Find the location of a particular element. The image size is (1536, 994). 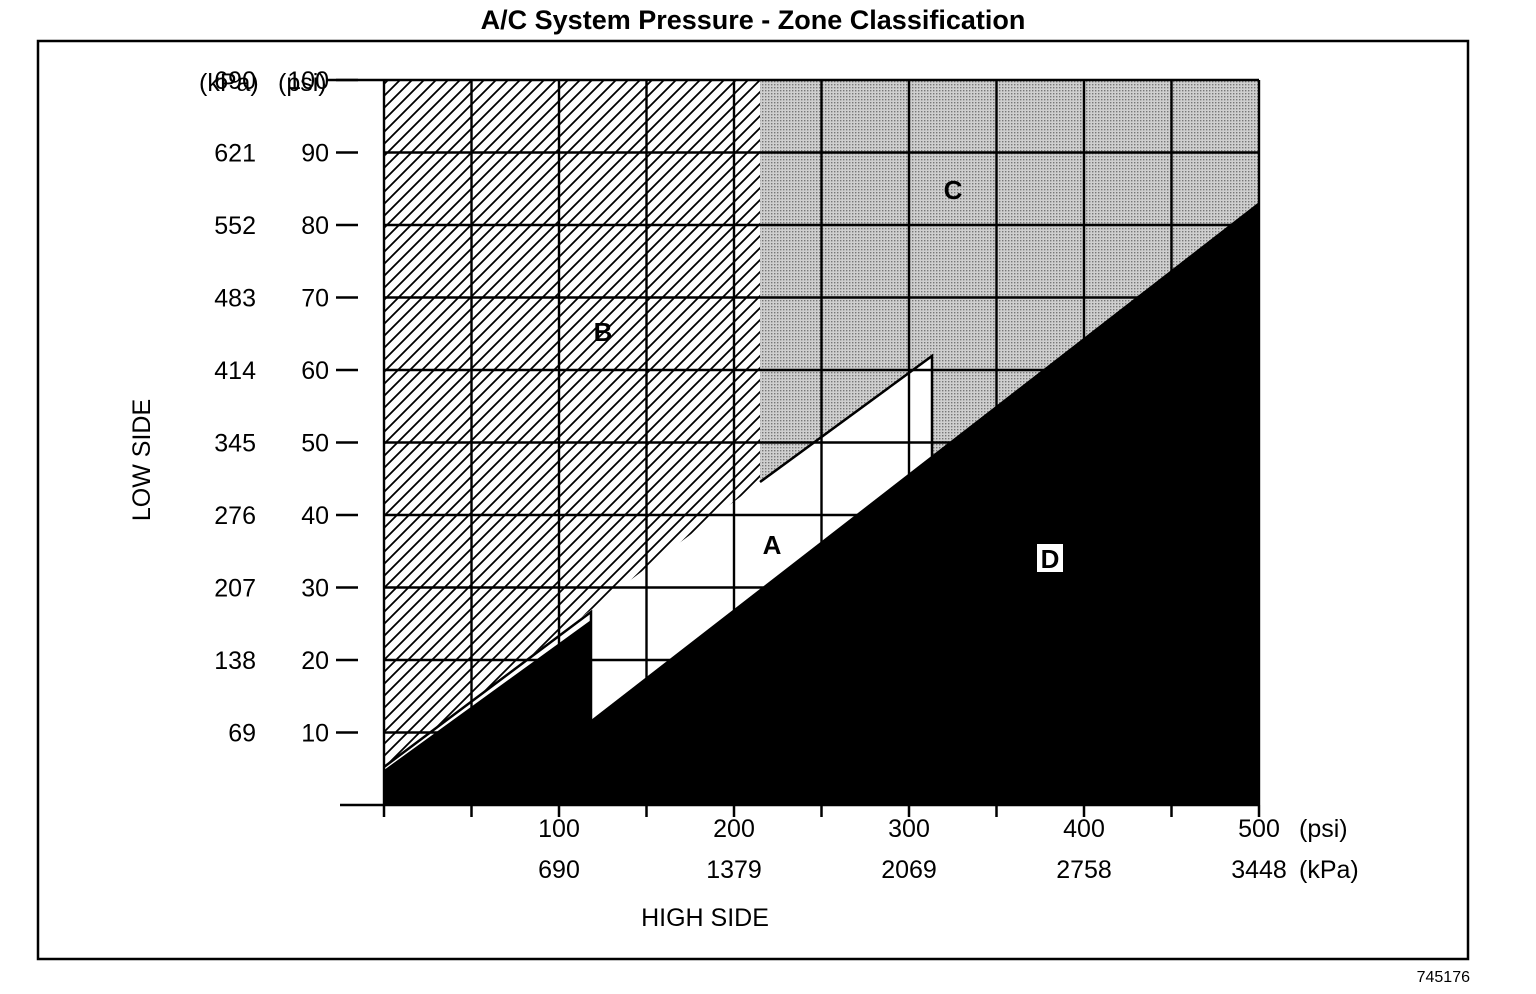

y-tick-psi-label: 40 is located at coordinates (315, 516).